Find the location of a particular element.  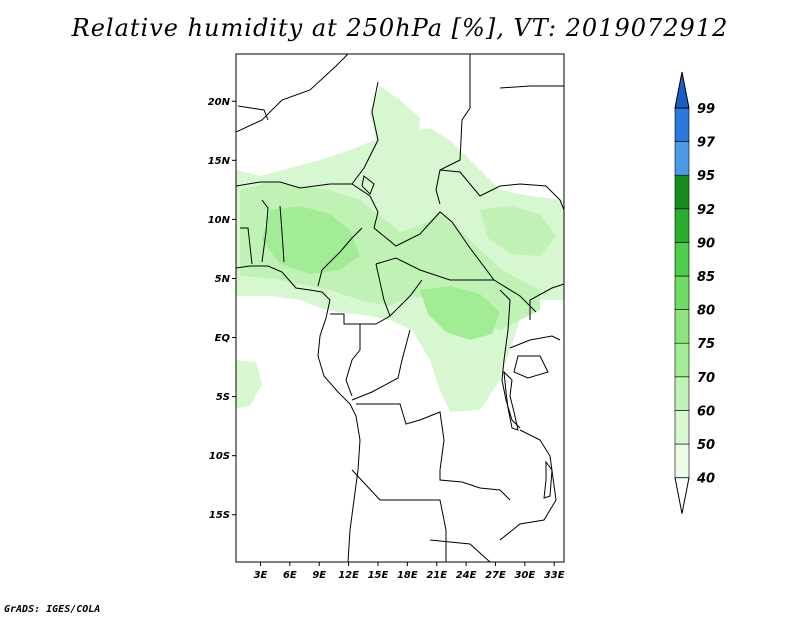

lat-tick-label: 10N is located at coordinates (219, 220).